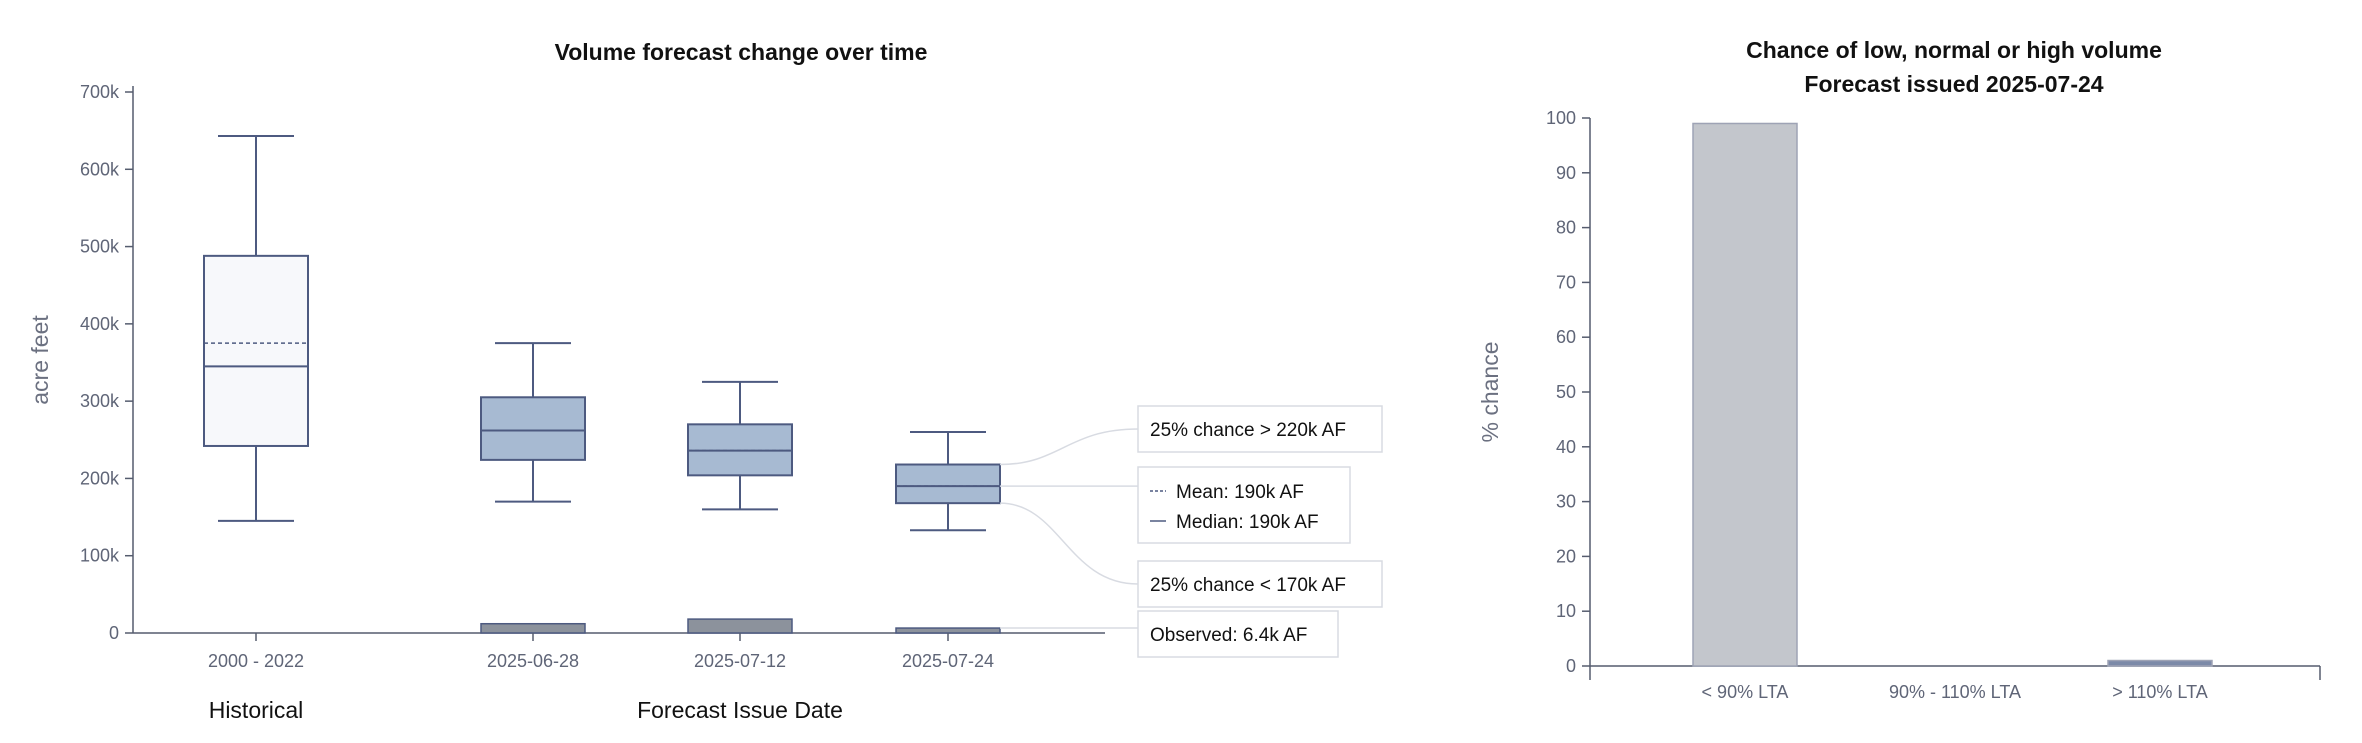 The height and width of the screenshot is (743, 2362). Describe the element at coordinates (1566, 337) in the screenshot. I see `y-tick-label: 60` at that location.